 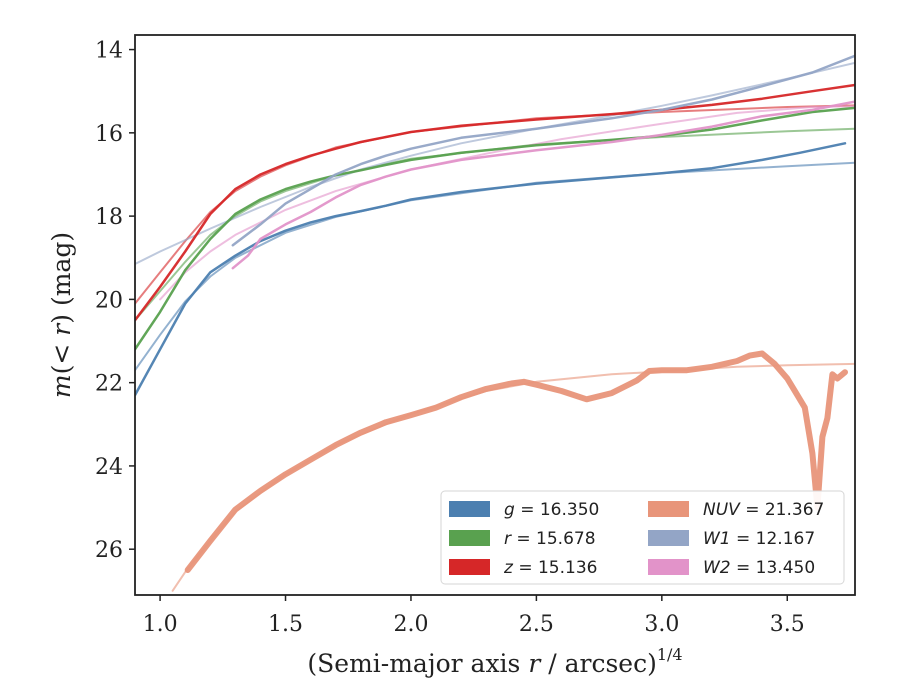 I want to click on x-tick-label: 1.0, so click(x=160, y=624).